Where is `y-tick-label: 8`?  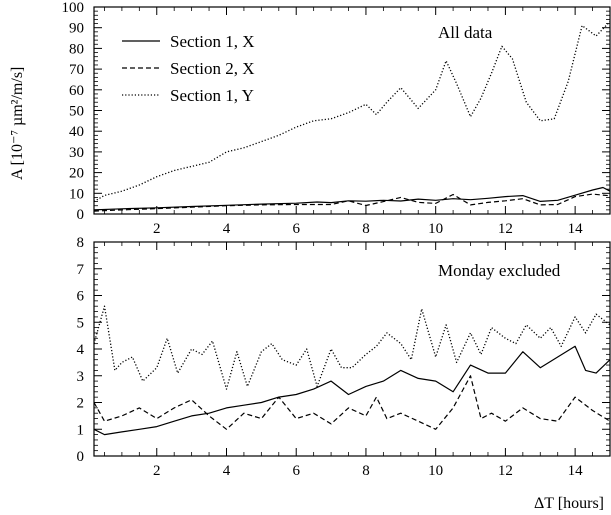
y-tick-label: 8 is located at coordinates (81, 243).